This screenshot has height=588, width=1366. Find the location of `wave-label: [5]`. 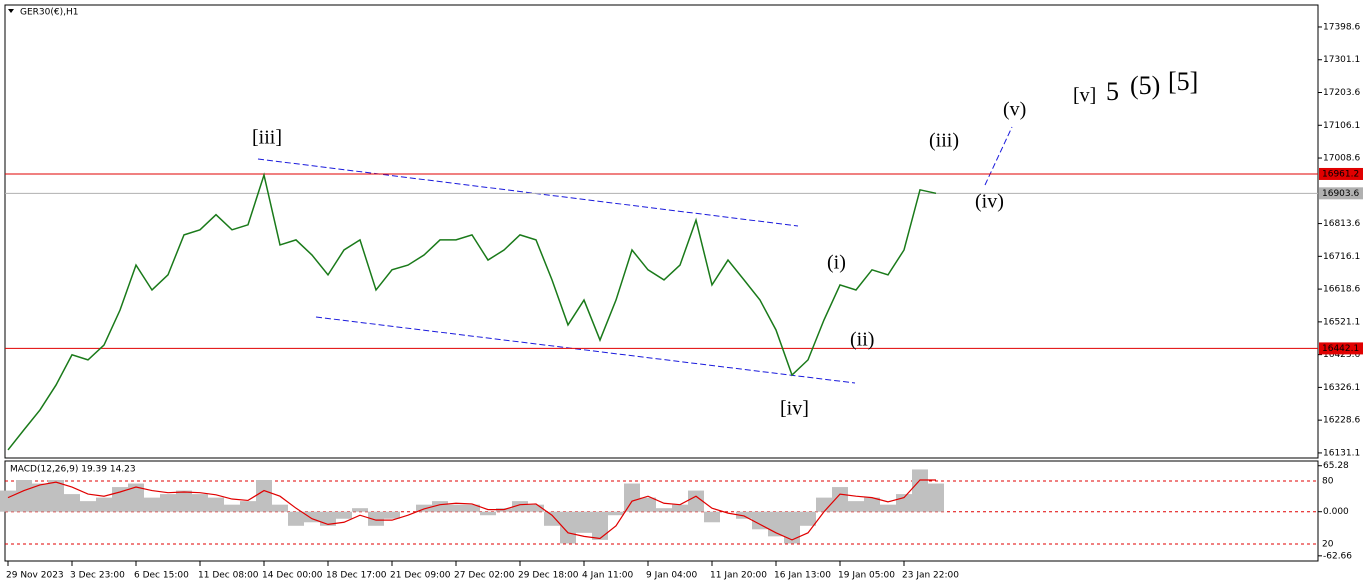

wave-label: [5] is located at coordinates (1183, 81).